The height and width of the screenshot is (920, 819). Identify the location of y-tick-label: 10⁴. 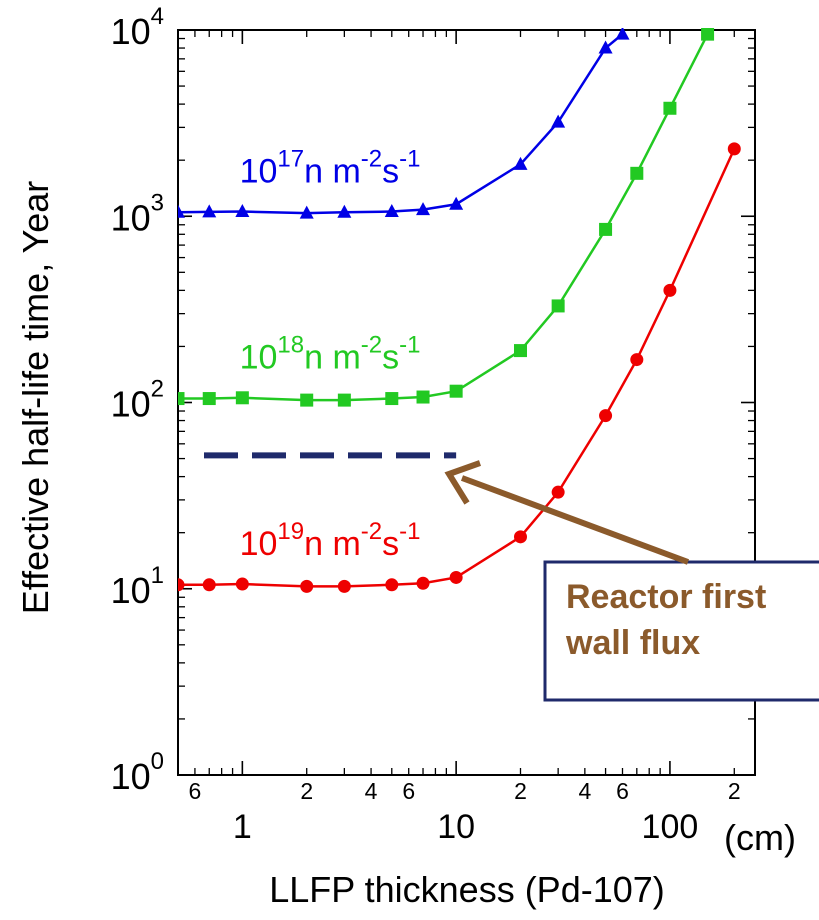
(137, 27).